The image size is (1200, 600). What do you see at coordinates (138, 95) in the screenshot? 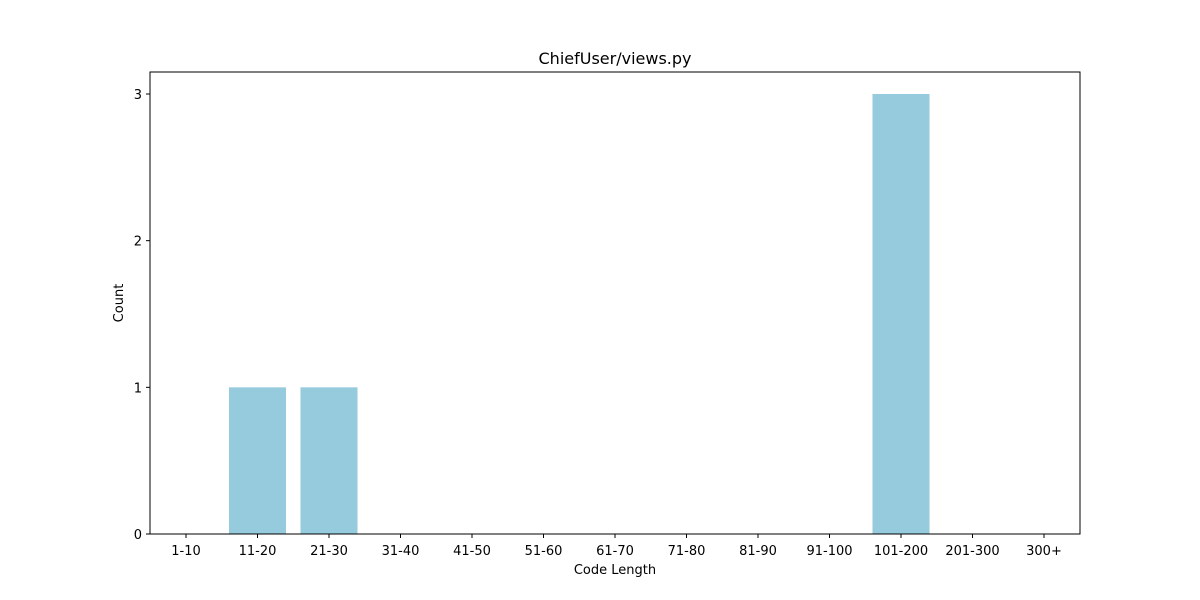
I see `y-tick-label: 3` at bounding box center [138, 95].